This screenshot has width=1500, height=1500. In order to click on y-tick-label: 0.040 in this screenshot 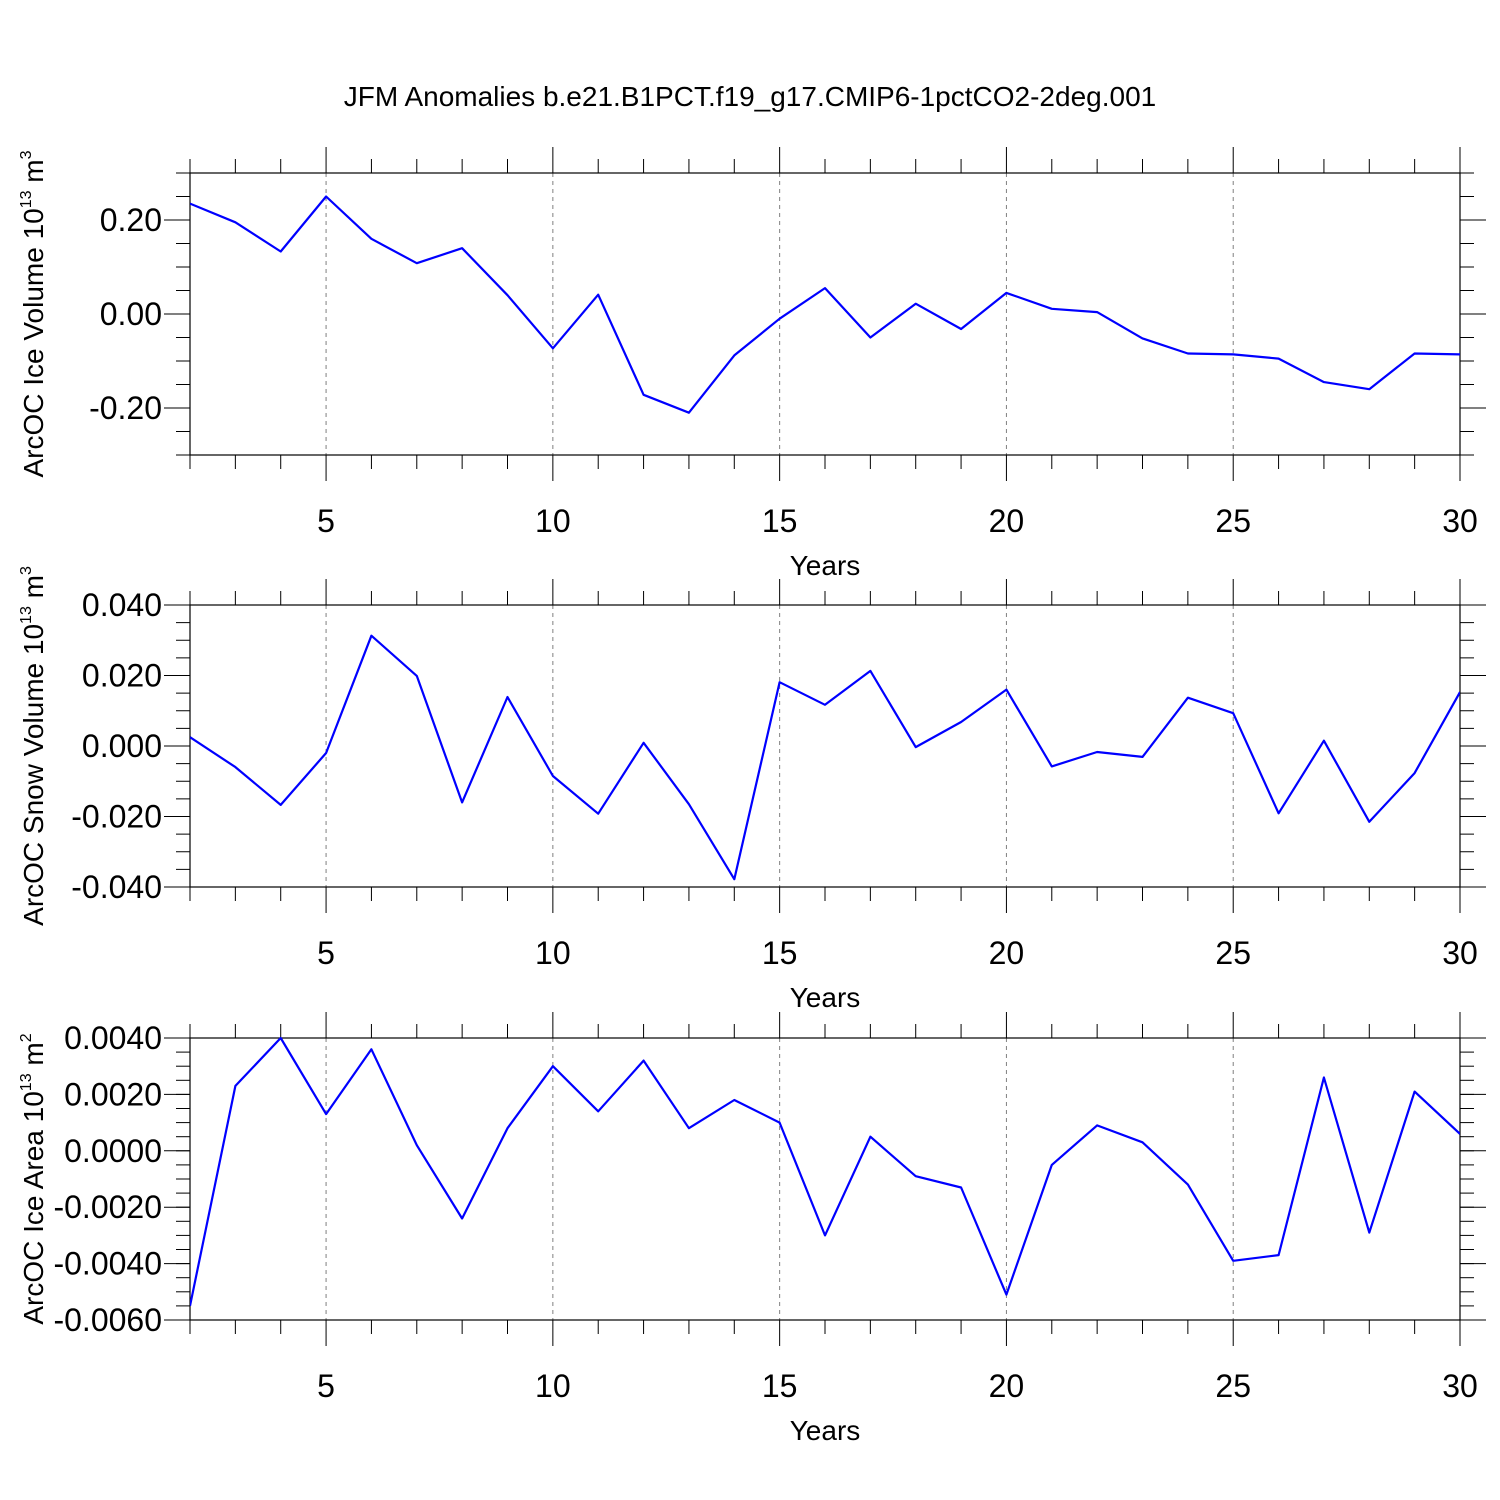, I will do `click(122, 605)`.